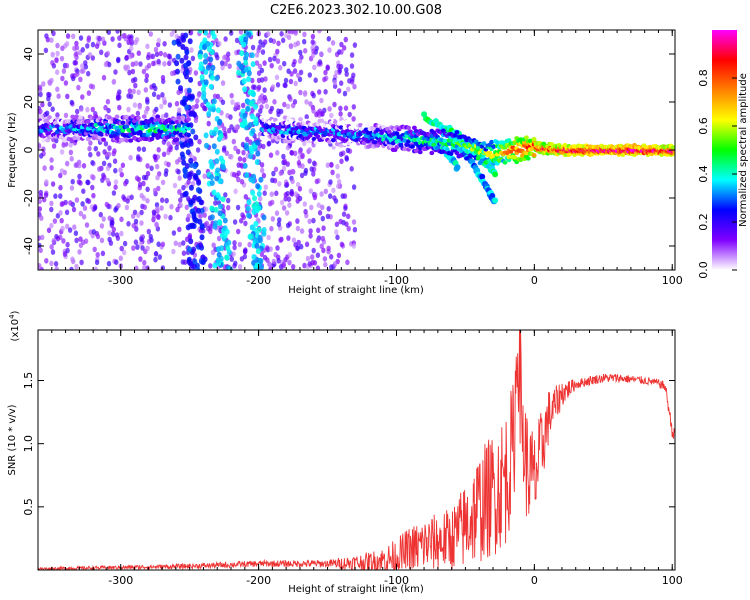 This screenshot has height=600, width=750. I want to click on x-tick-label: 0, so click(534, 580).